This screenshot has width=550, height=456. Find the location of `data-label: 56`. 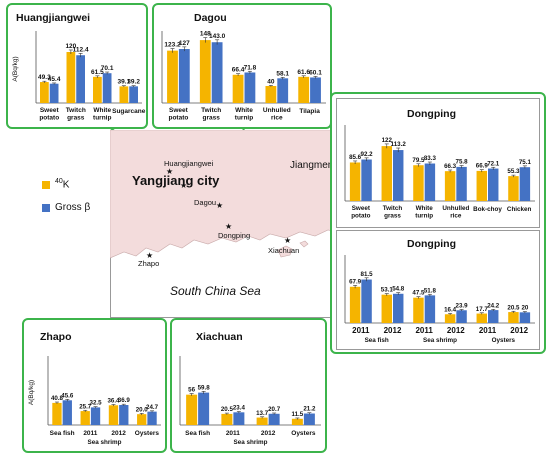

data-label: 56 is located at coordinates (191, 389).